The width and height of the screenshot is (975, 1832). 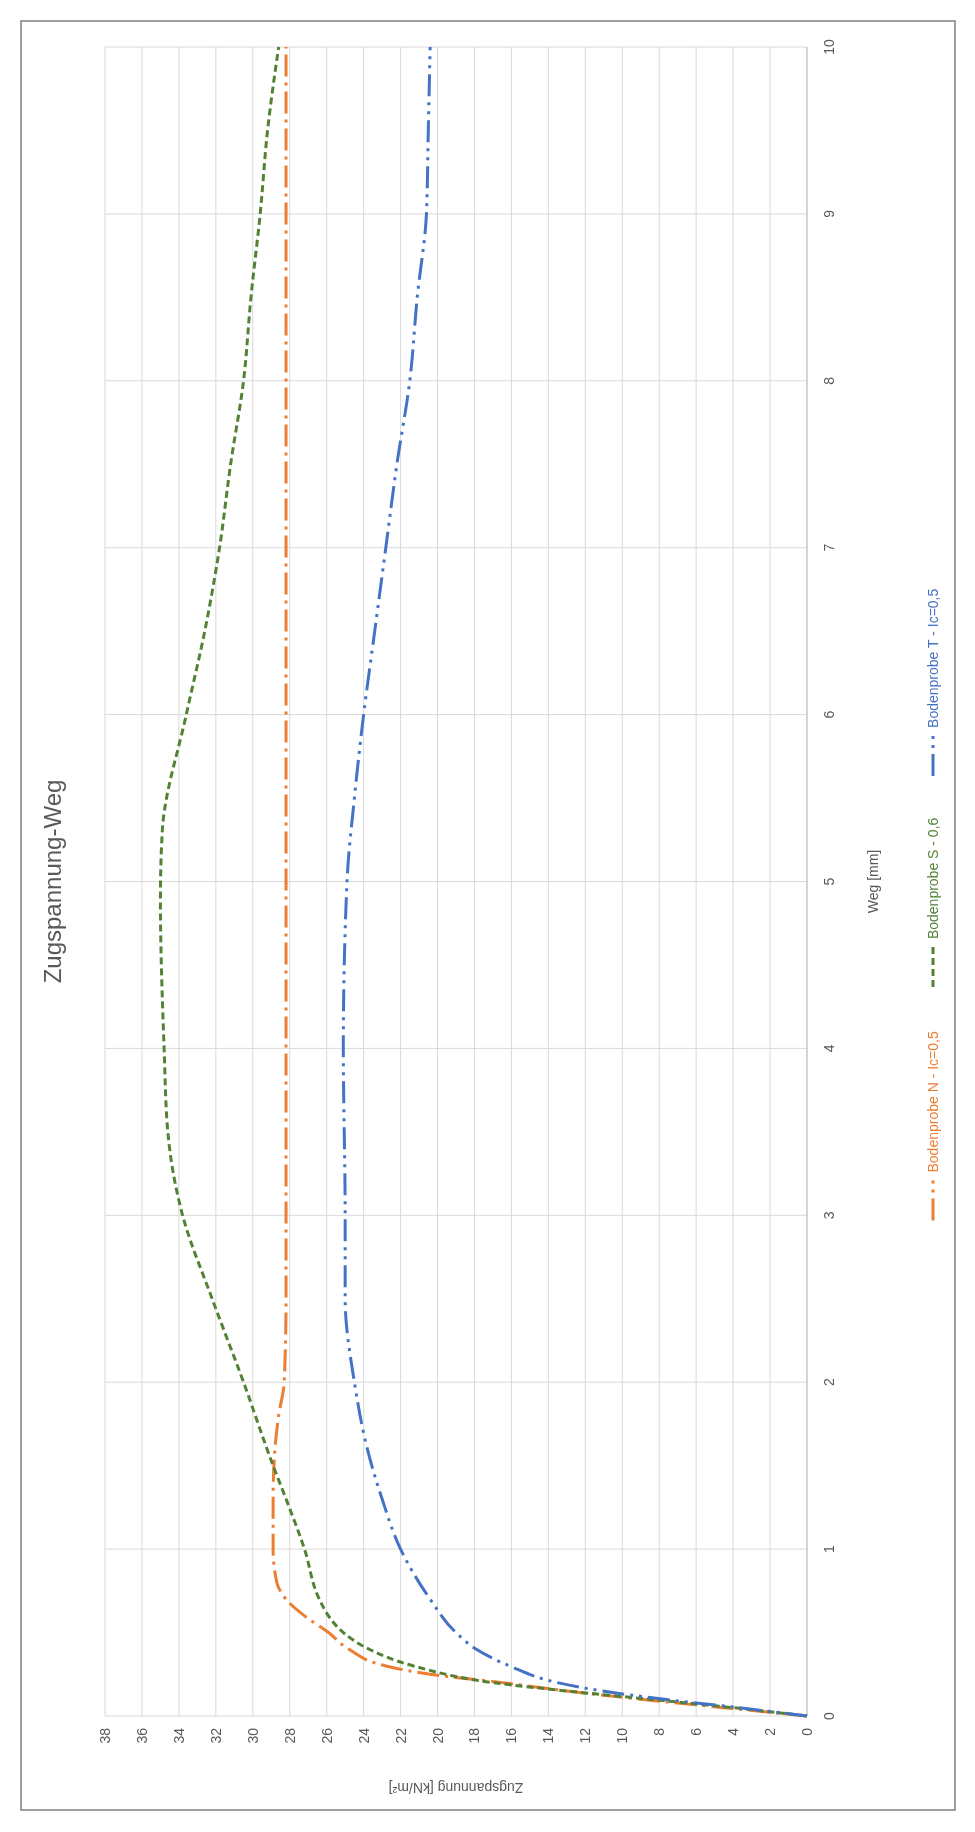 I want to click on x-tick-label: 34, so click(x=178, y=1735).